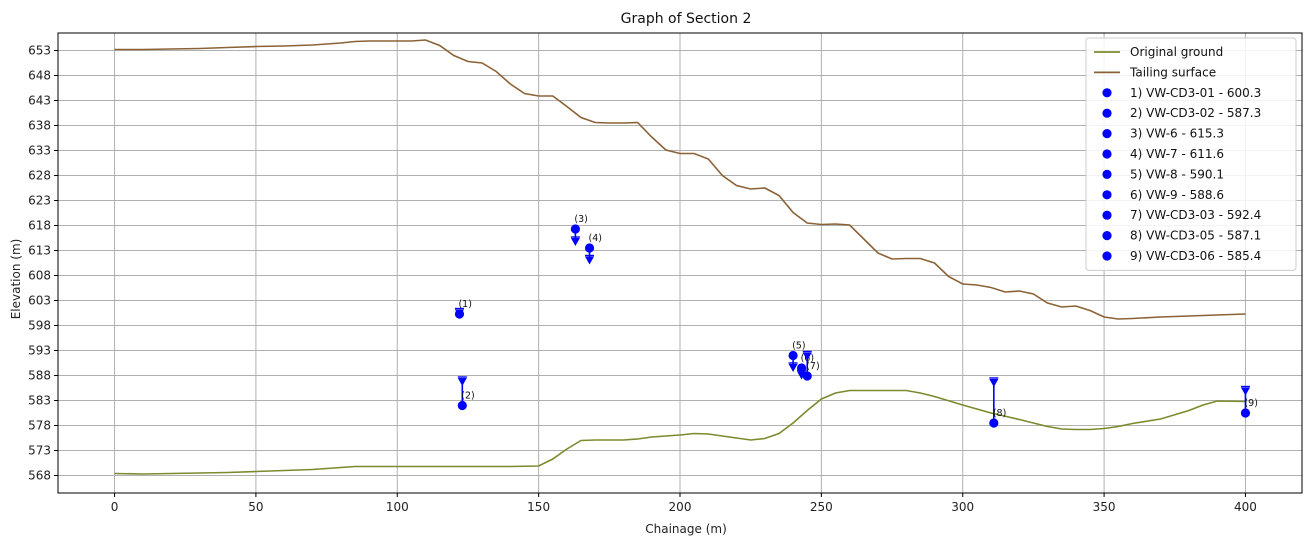  Describe the element at coordinates (686, 19) in the screenshot. I see `chart-title: Graph of Section 2` at that location.